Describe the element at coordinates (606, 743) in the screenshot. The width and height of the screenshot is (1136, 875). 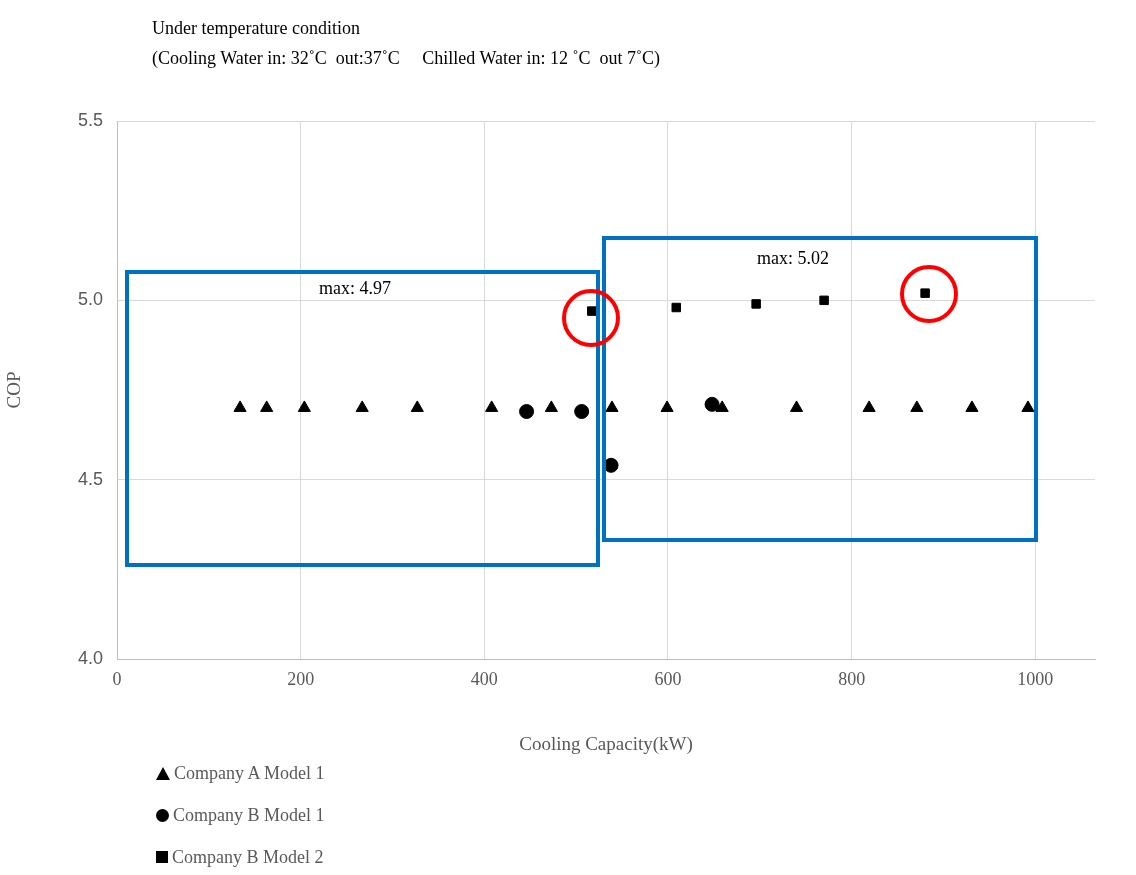
I see `x-axis-title: Cooling Capacity(kW)` at that location.